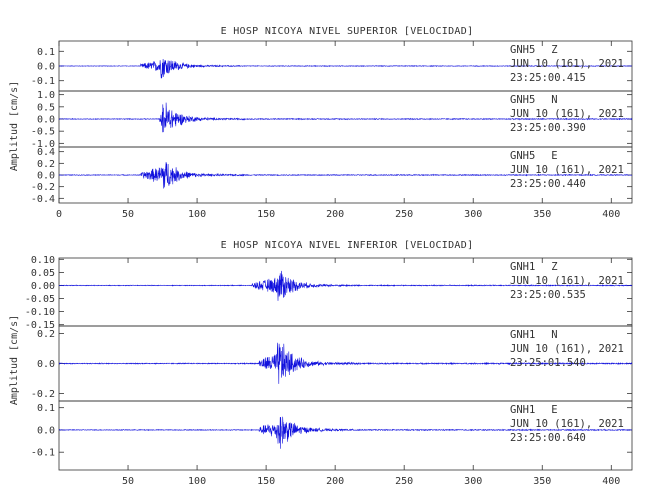 Image resolution: width=650 pixels, height=500 pixels. I want to click on chart-title-lower: E HOSP NICOYA NIVEL INFERIOR [VELOCIDAD], so click(347, 245).